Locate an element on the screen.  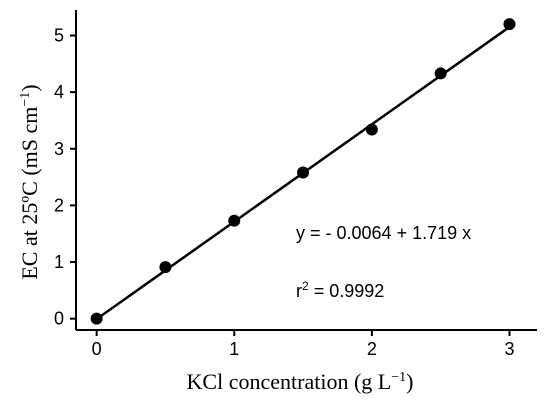
x-tick-label: 3 is located at coordinates (509, 349).